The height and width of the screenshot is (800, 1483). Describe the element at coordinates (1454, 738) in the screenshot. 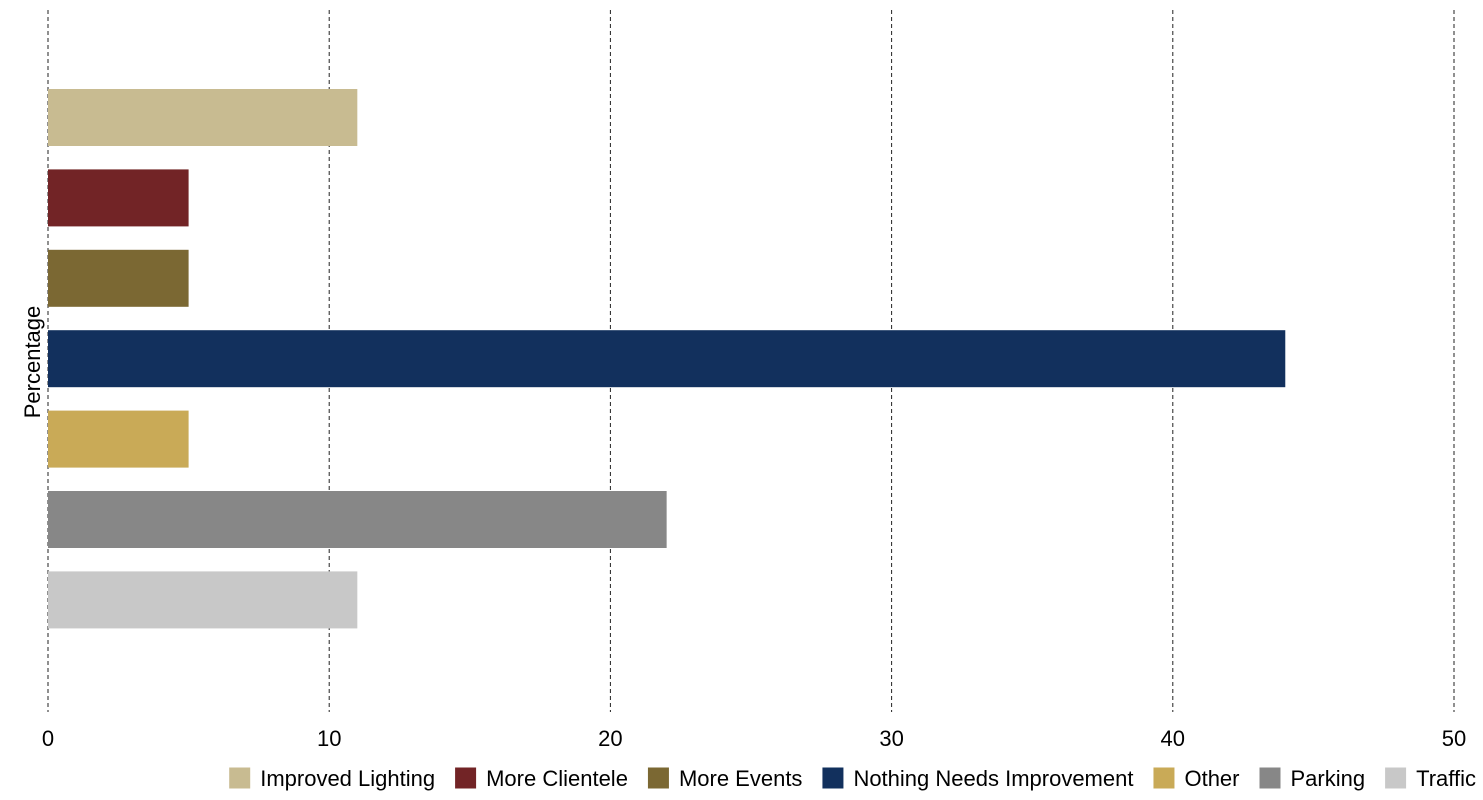

I see `x-tick-label: 50` at that location.